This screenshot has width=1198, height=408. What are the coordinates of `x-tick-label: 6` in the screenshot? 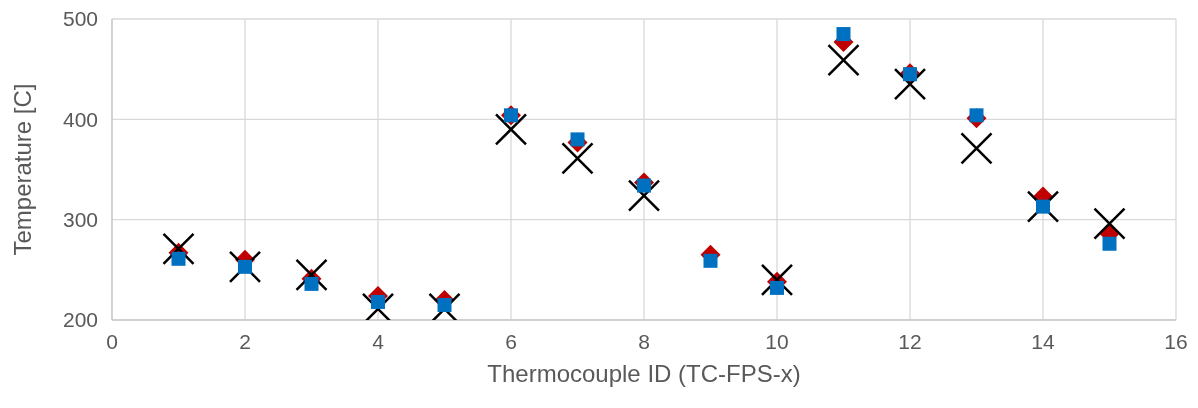 It's located at (511, 341).